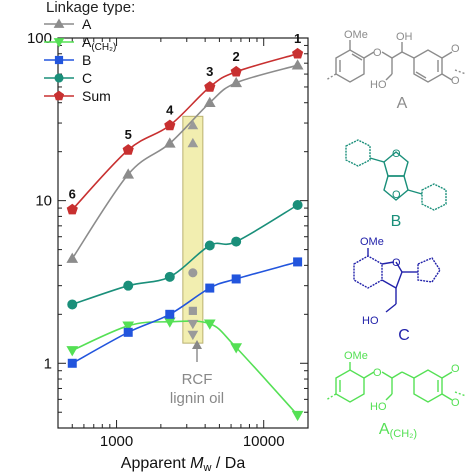 The image size is (474, 474). I want to click on structure-ach2-text: OMe O HO O O A(CH₂), so click(402, 395).